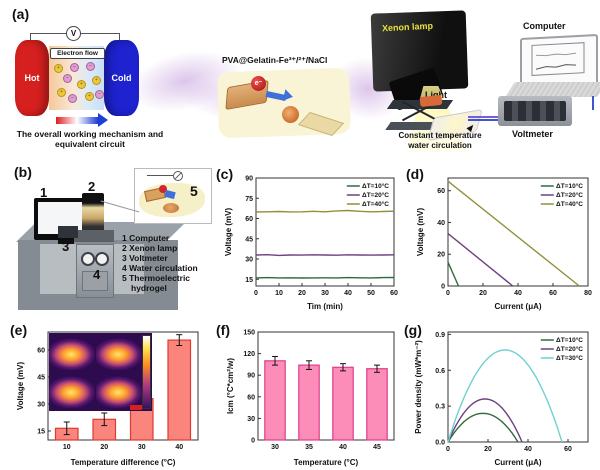 The height and width of the screenshot is (470, 600). What do you see at coordinates (326, 462) in the screenshot?
I see `svg-text: Temperature (°C)` at bounding box center [326, 462].